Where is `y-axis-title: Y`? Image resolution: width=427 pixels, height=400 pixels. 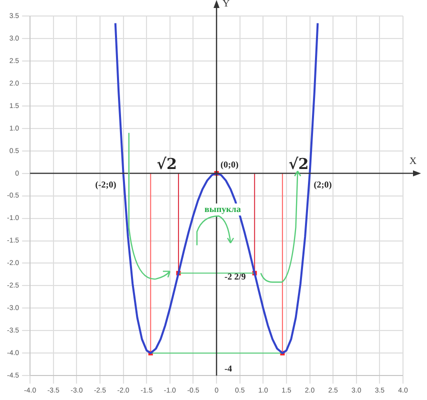
y-axis-title: Y is located at coordinates (226, 5).